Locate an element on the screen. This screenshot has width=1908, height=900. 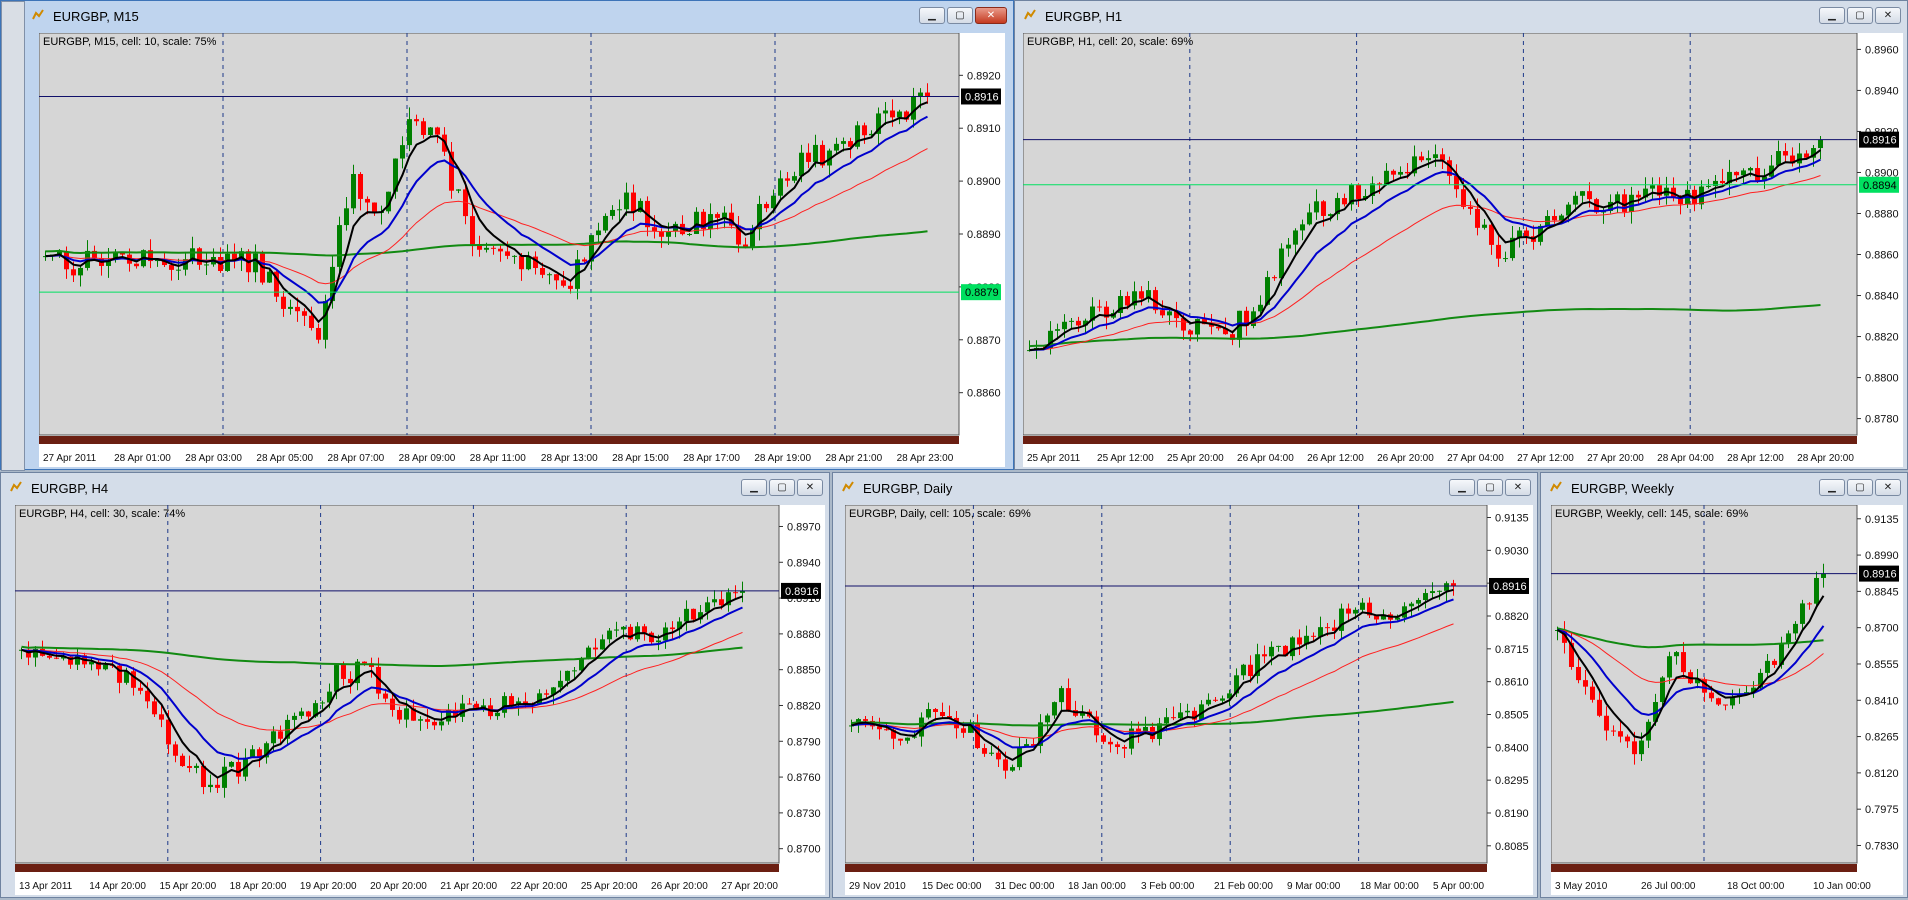
level-label: 0.8879 is located at coordinates (982, 293).